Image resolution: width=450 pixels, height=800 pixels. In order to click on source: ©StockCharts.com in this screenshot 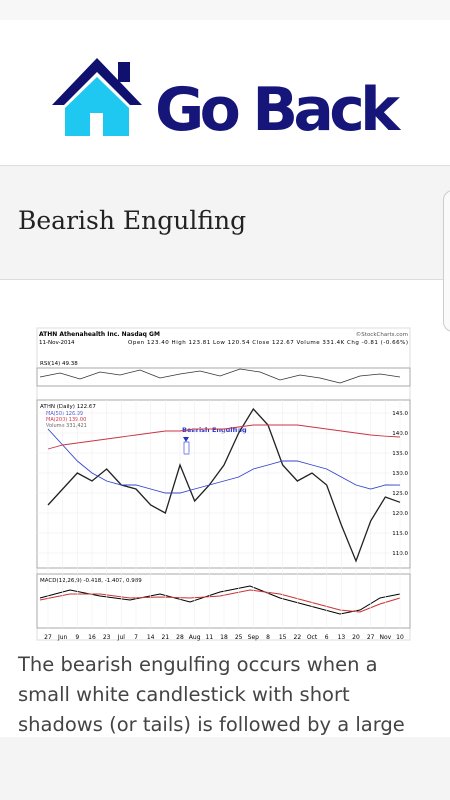, I will do `click(382, 334)`.